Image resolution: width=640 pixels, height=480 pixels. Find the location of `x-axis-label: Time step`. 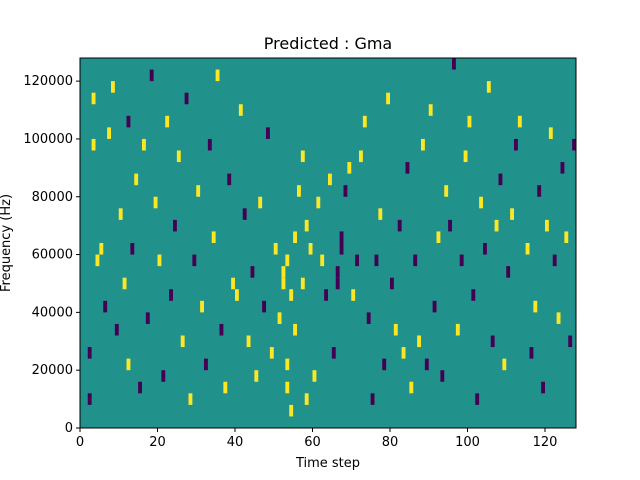

x-axis-label: Time step is located at coordinates (327, 463).